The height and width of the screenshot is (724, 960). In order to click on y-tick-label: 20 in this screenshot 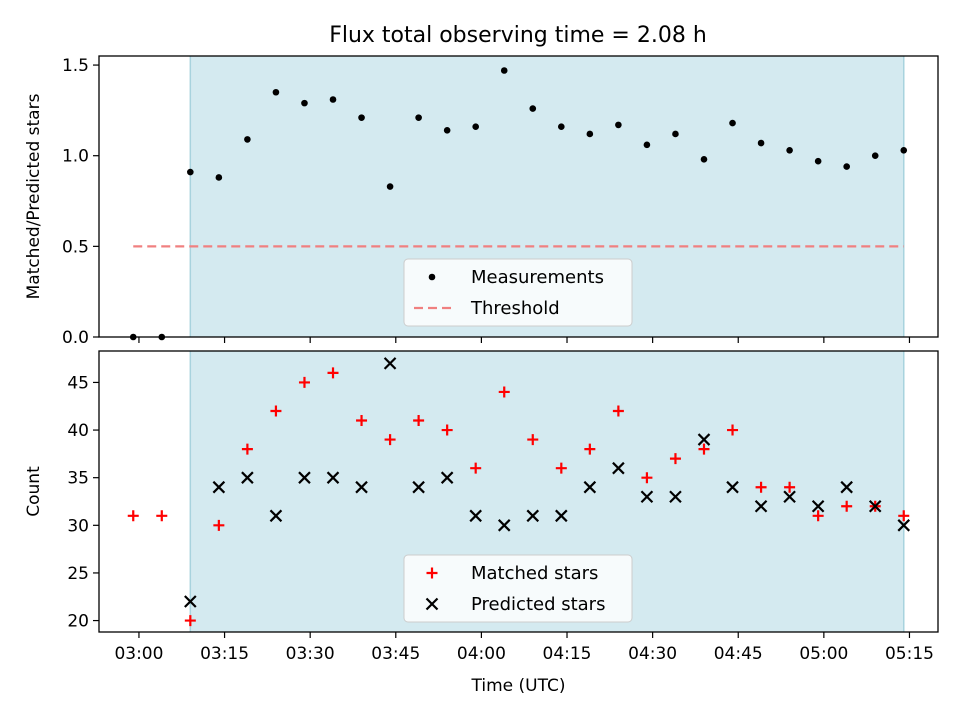, I will do `click(78, 622)`.